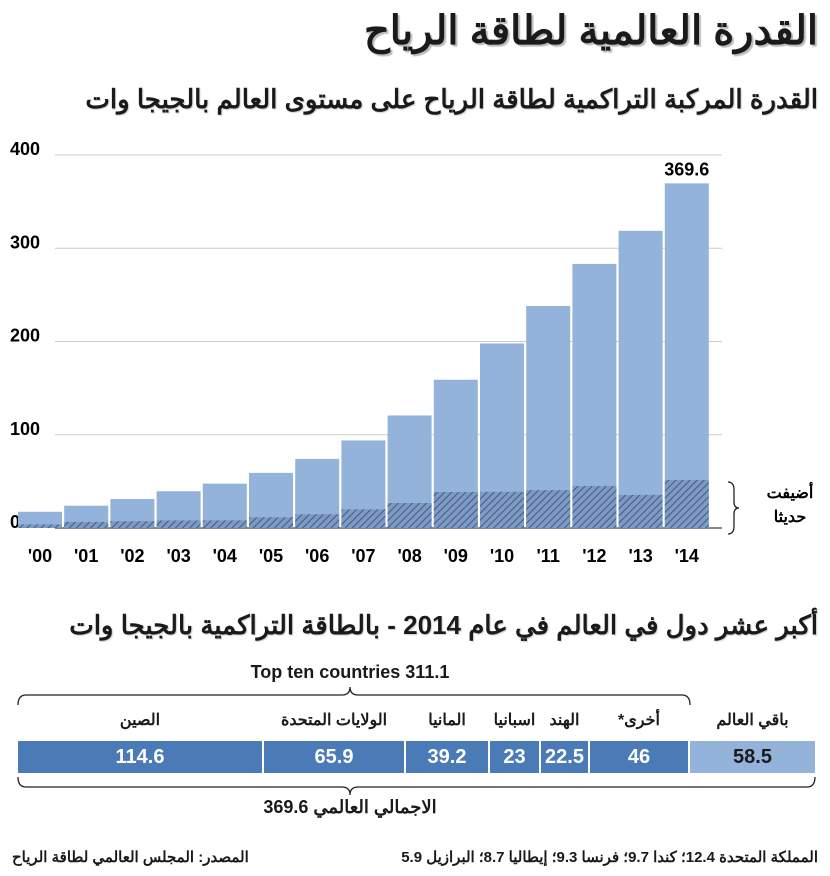 This screenshot has height=876, width=830. Describe the element at coordinates (640, 556) in the screenshot. I see `x-tick-label: '13` at that location.